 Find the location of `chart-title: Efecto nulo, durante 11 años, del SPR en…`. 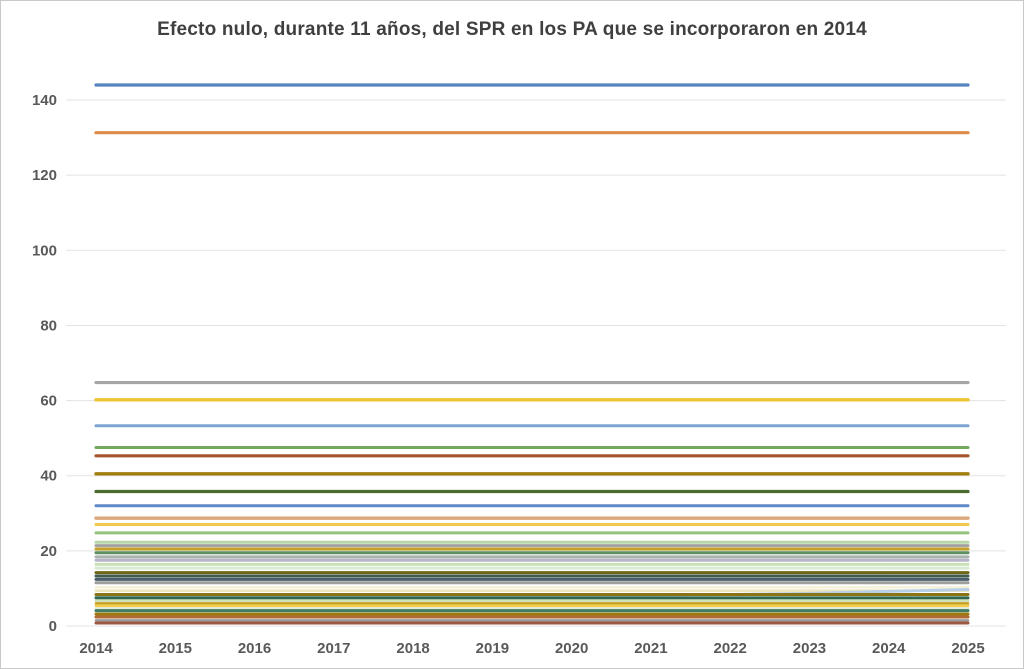

chart-title: Efecto nulo, durante 11 años, del SPR en… is located at coordinates (512, 29).